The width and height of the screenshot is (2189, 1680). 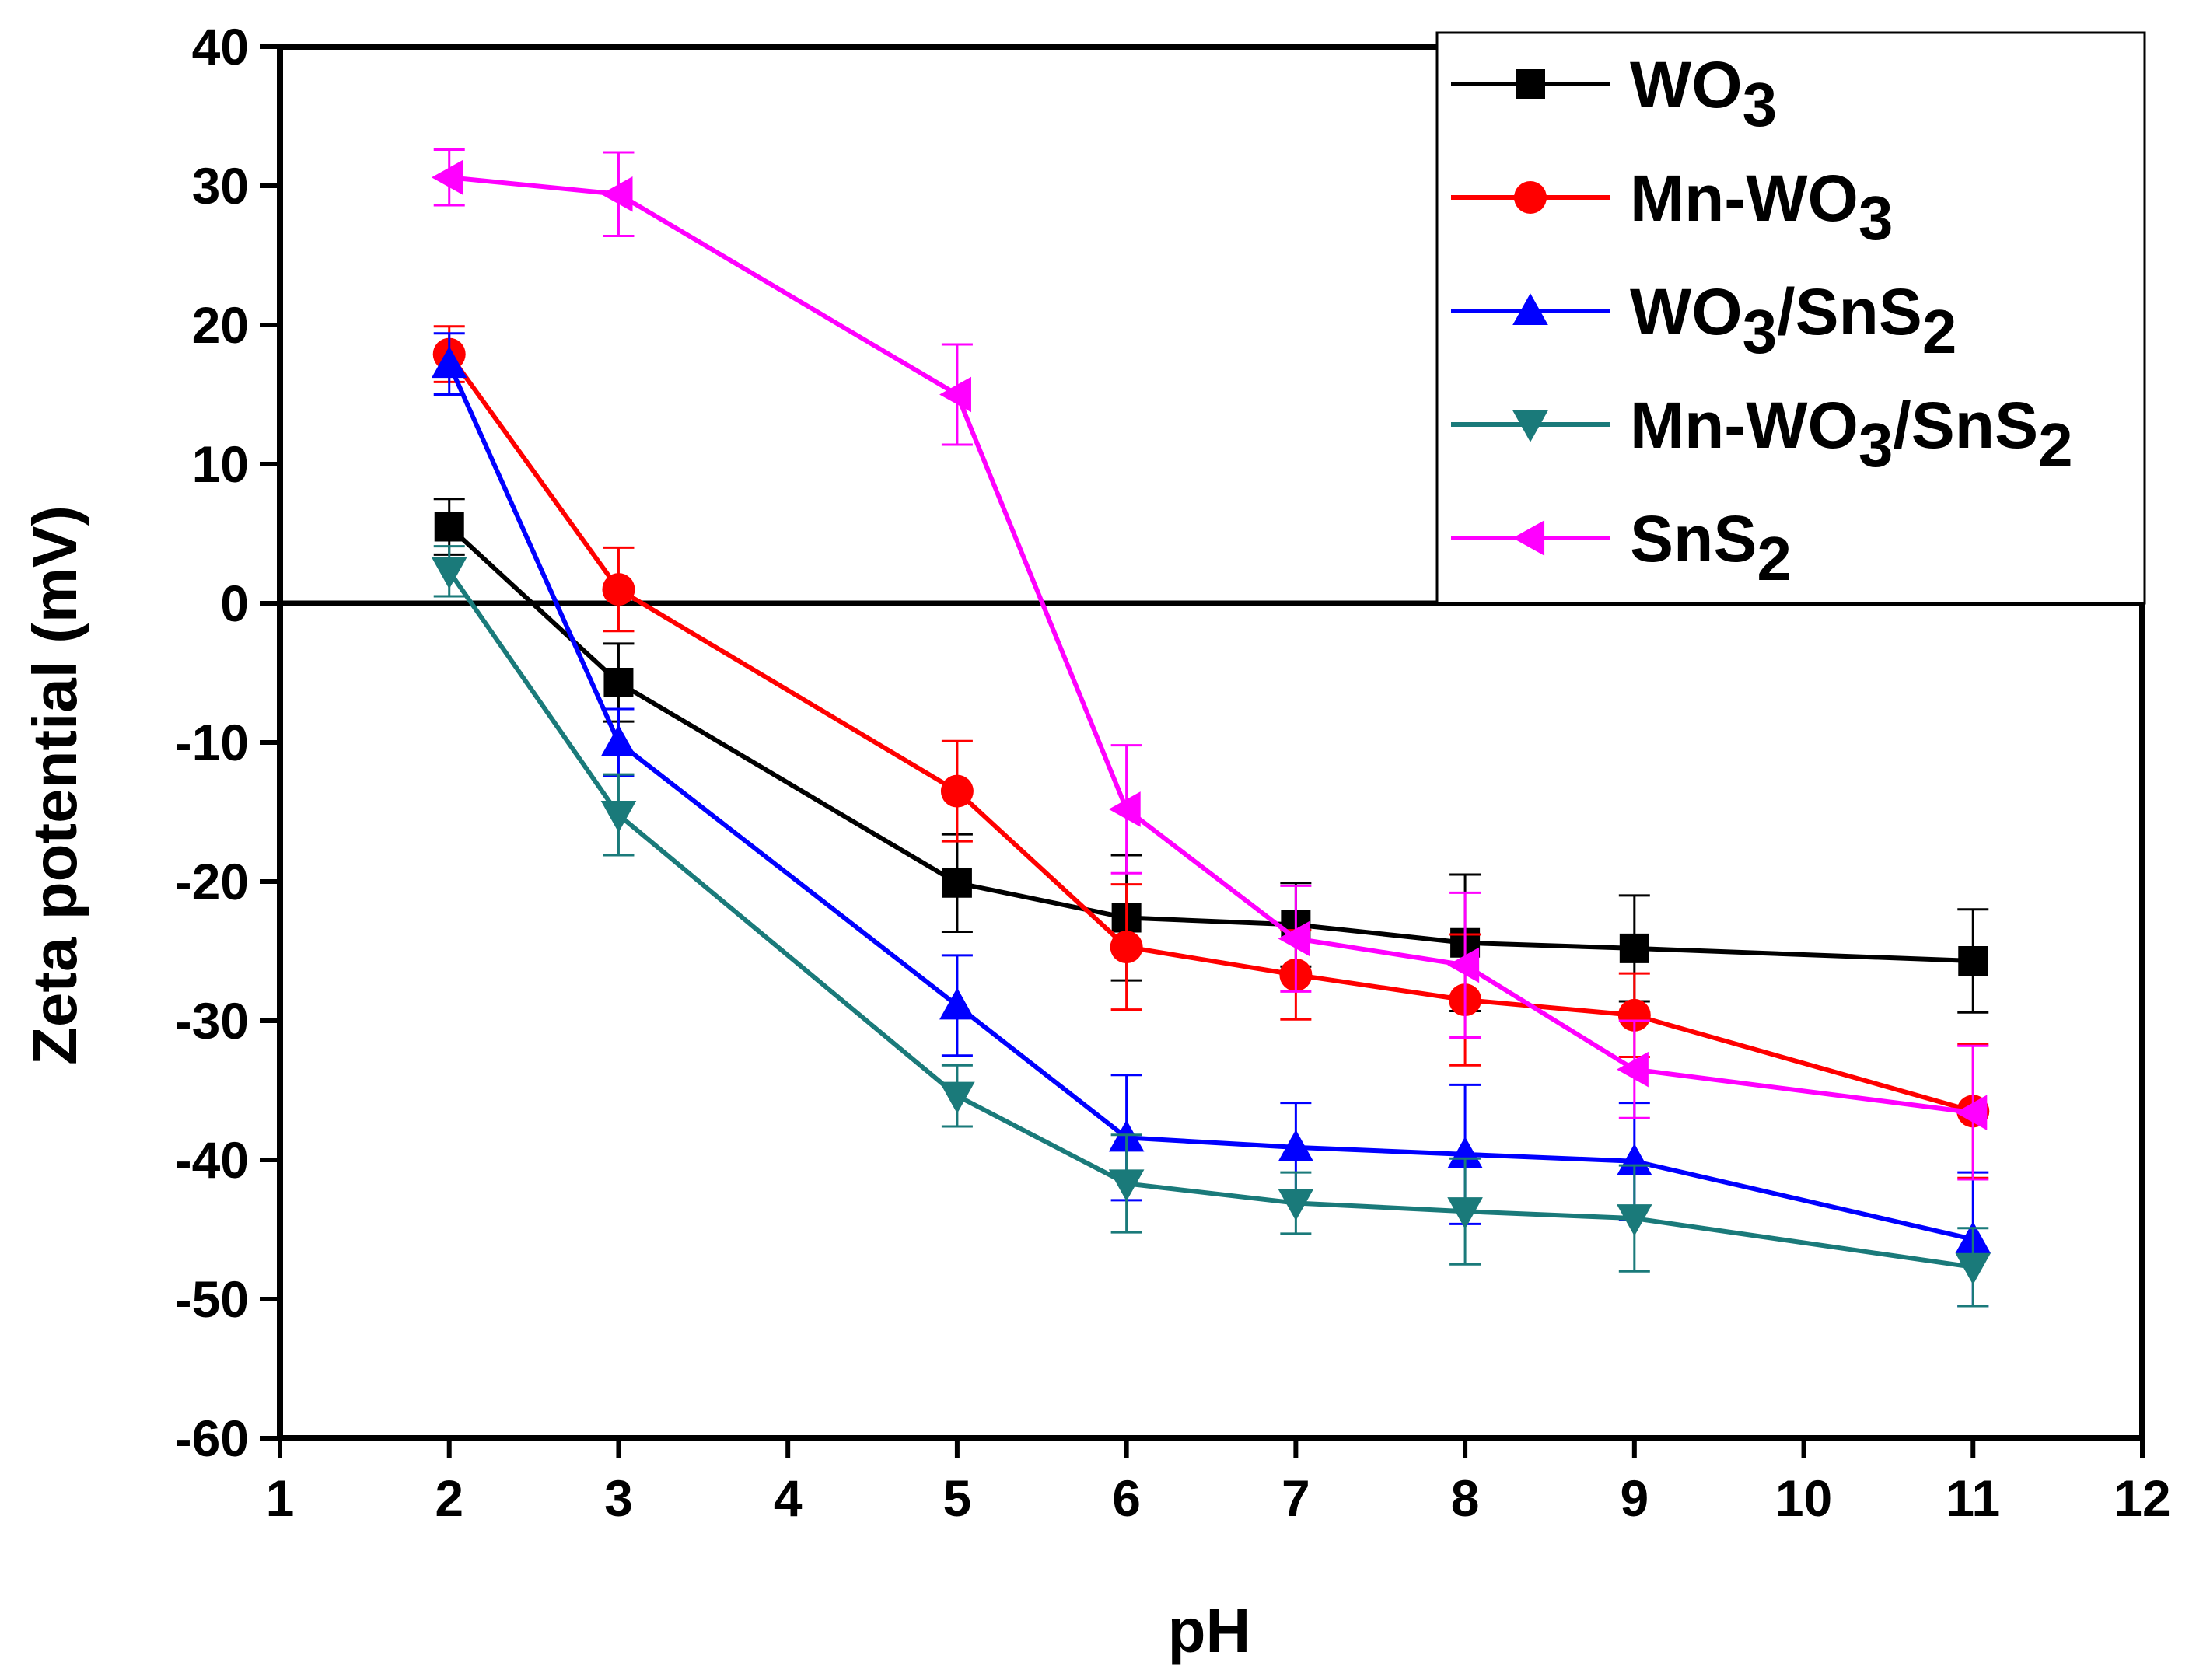 What do you see at coordinates (1296, 1145) in the screenshot?
I see `data-point-WO3/SnS2-7` at bounding box center [1296, 1145].